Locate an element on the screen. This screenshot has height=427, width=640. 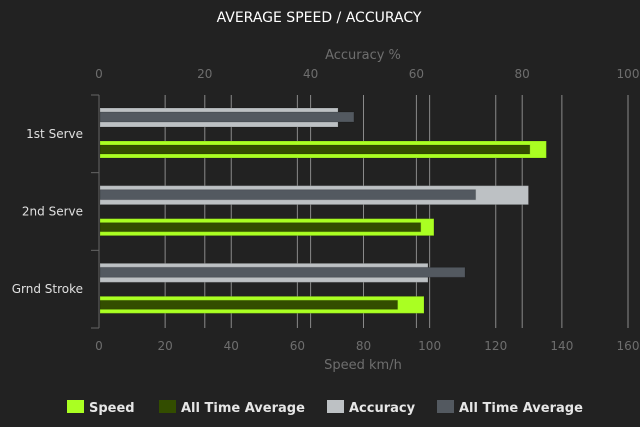
bottom-tick-label: 120 is located at coordinates (495, 346).